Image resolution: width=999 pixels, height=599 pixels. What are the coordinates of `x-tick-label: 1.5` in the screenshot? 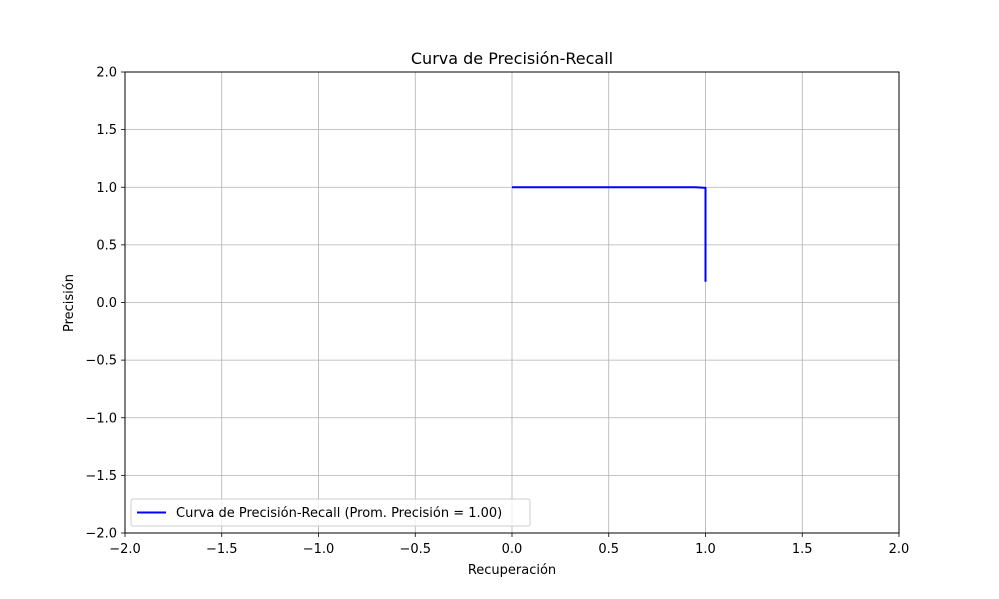 It's located at (802, 549).